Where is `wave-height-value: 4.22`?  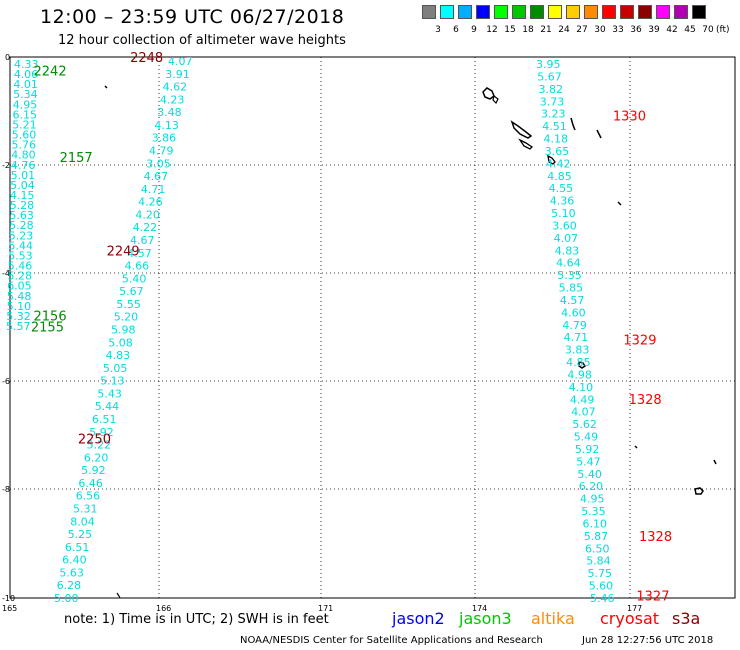
wave-height-value: 4.22 is located at coordinates (145, 227).